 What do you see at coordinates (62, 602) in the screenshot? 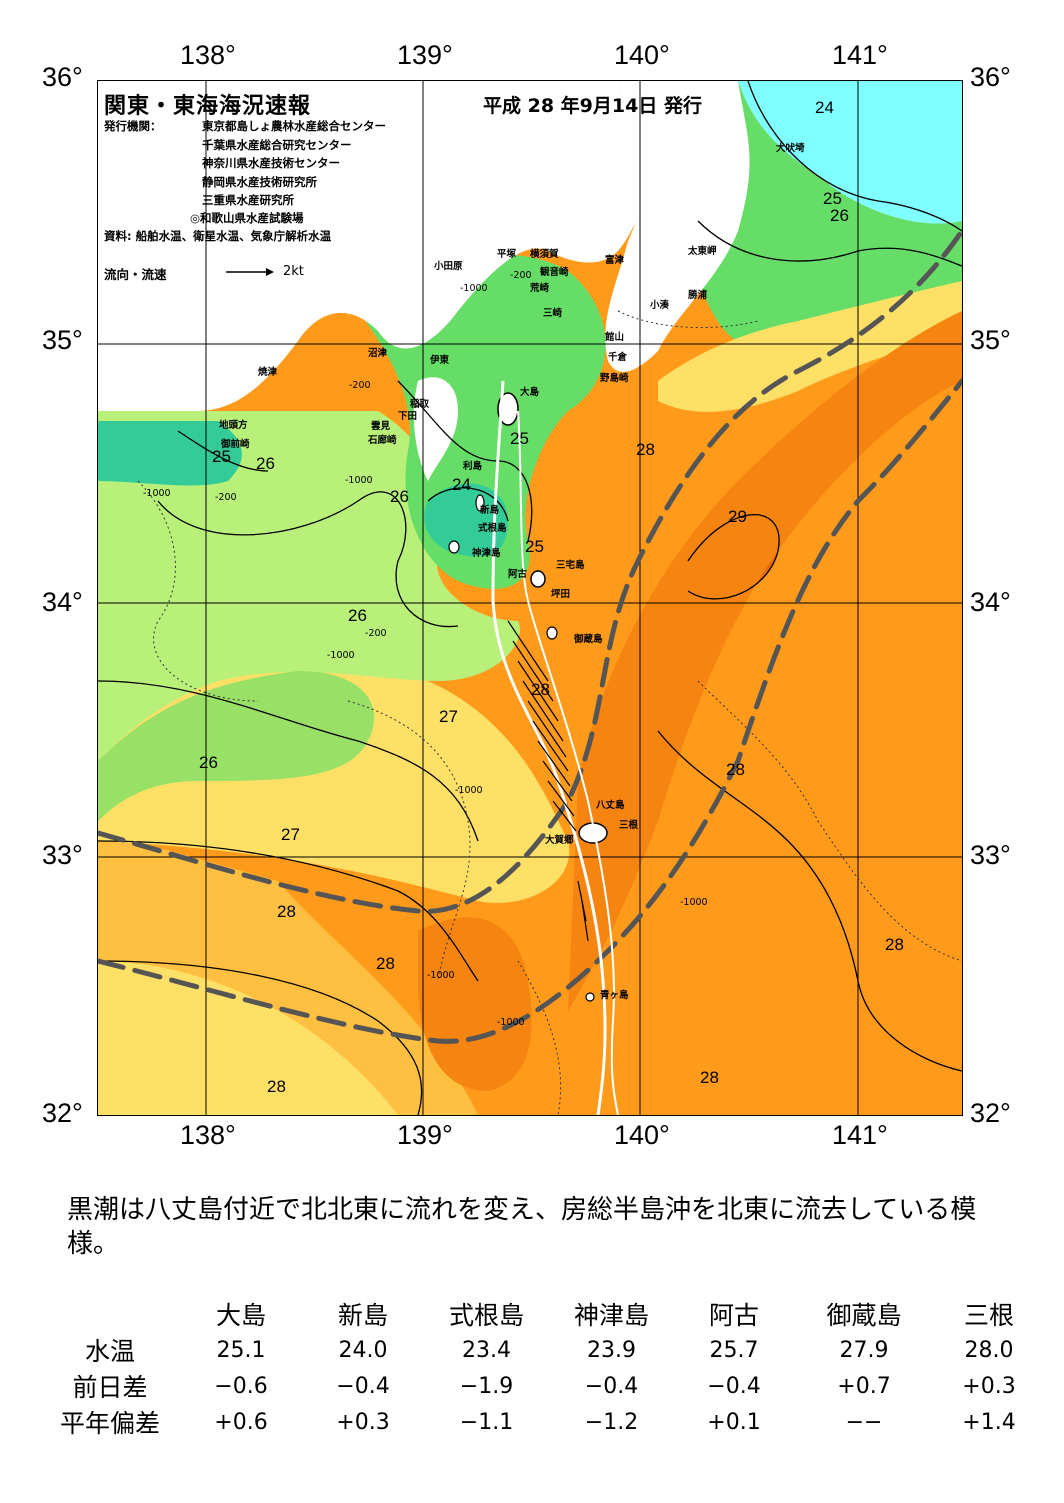
I see `lat-label-34-left: 34°` at bounding box center [62, 602].